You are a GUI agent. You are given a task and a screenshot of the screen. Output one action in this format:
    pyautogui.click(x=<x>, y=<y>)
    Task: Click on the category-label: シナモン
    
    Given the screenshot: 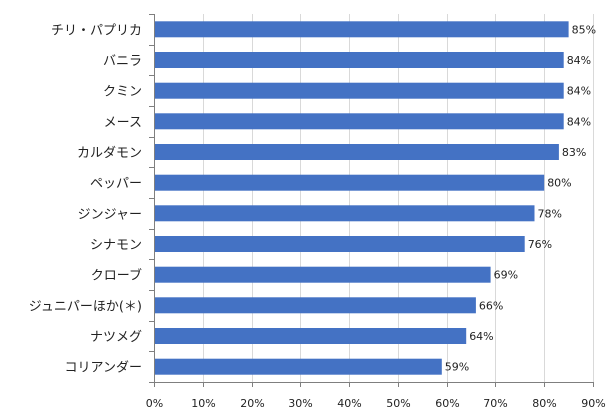 What is the action you would take?
    pyautogui.click(x=116, y=245)
    